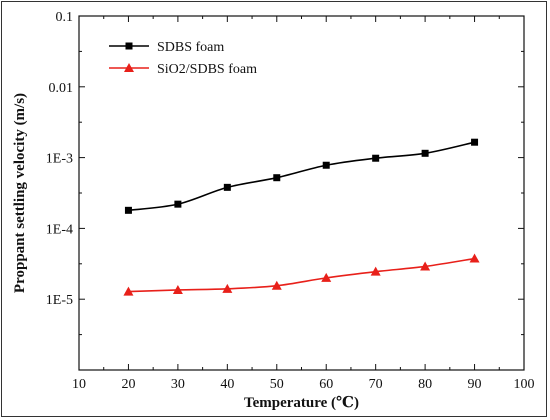 The width and height of the screenshot is (550, 420). I want to click on x-tick-label: 100, so click(524, 384).